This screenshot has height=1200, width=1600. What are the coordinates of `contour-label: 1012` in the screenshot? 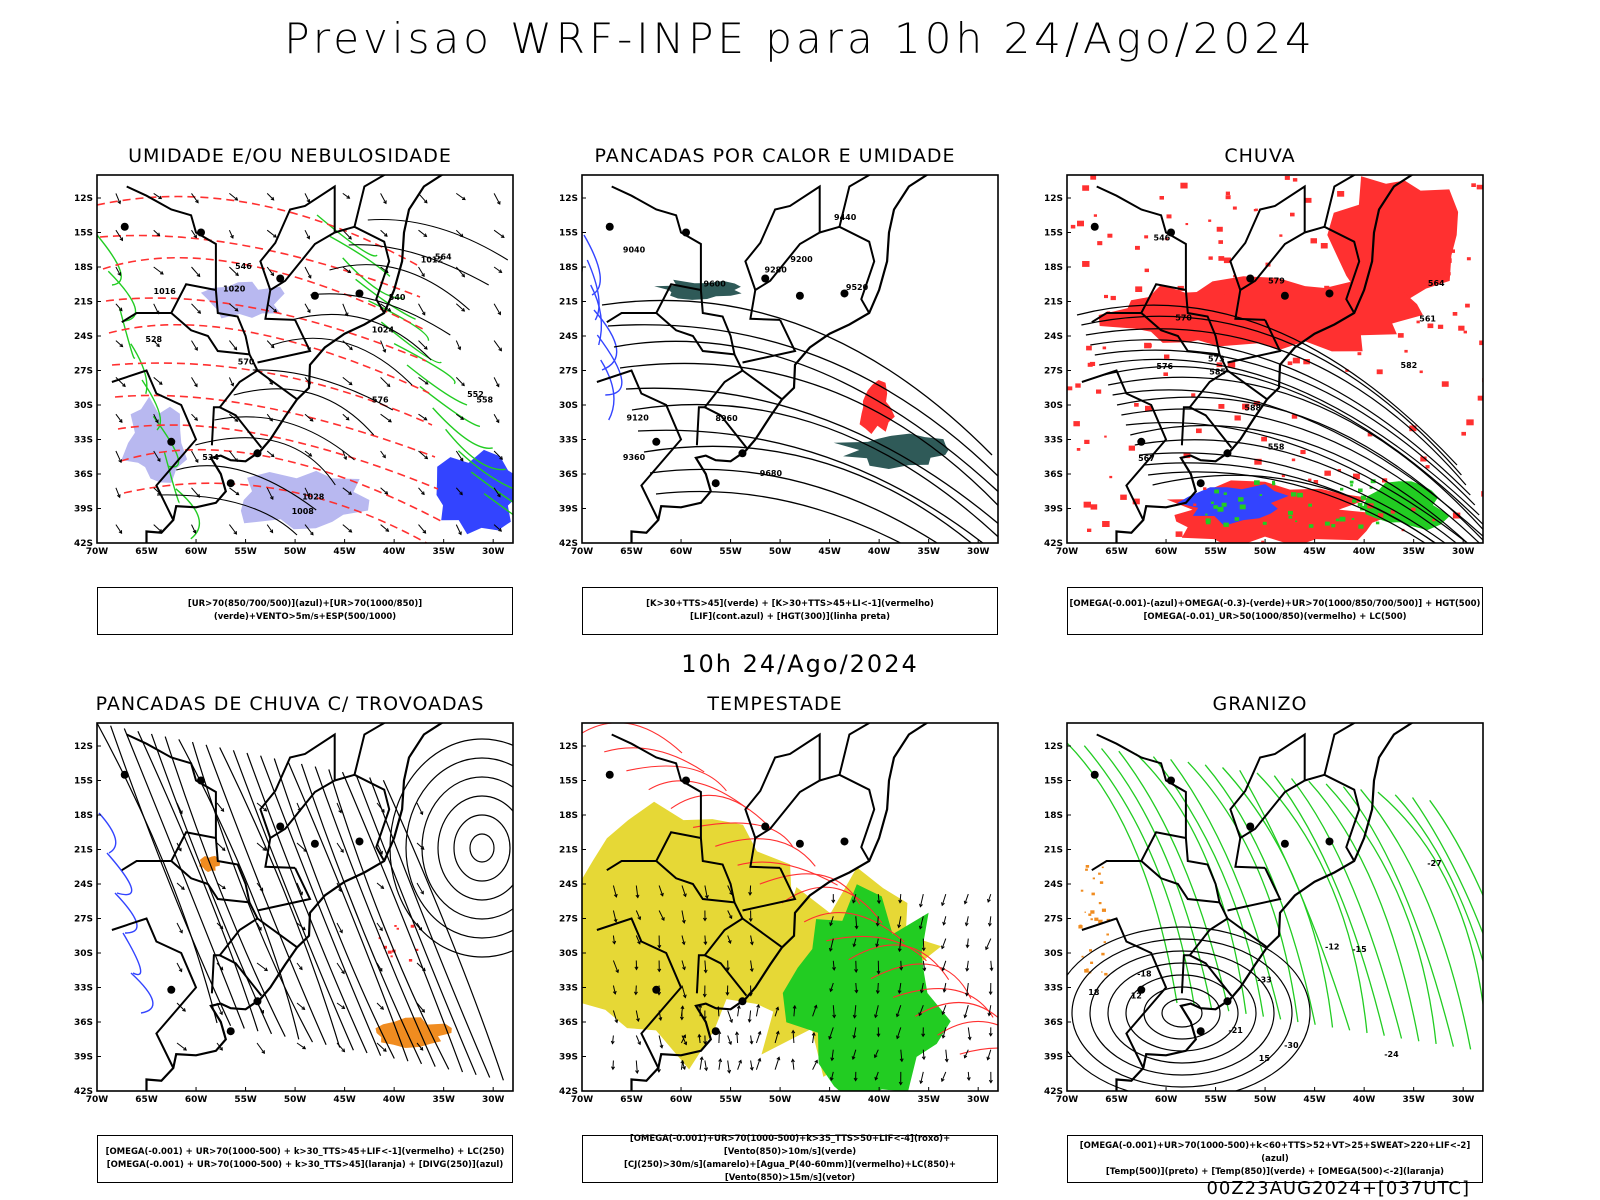 It's located at (432, 260).